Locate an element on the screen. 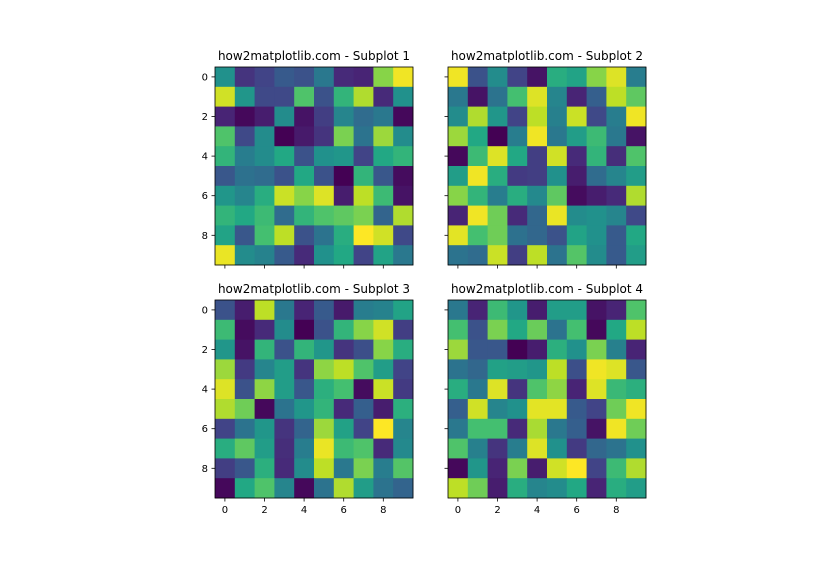 The image size is (840, 564). axes-frame is located at coordinates (314, 399).